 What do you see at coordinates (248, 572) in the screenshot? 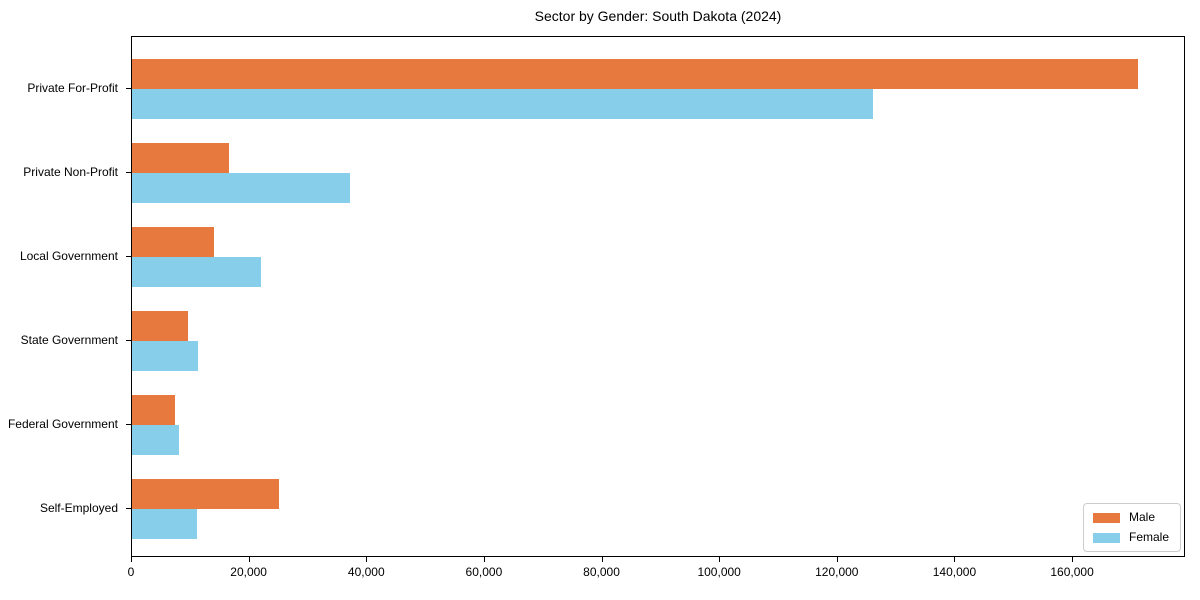
I see `x-tick-label-1: 20,000` at bounding box center [248, 572].